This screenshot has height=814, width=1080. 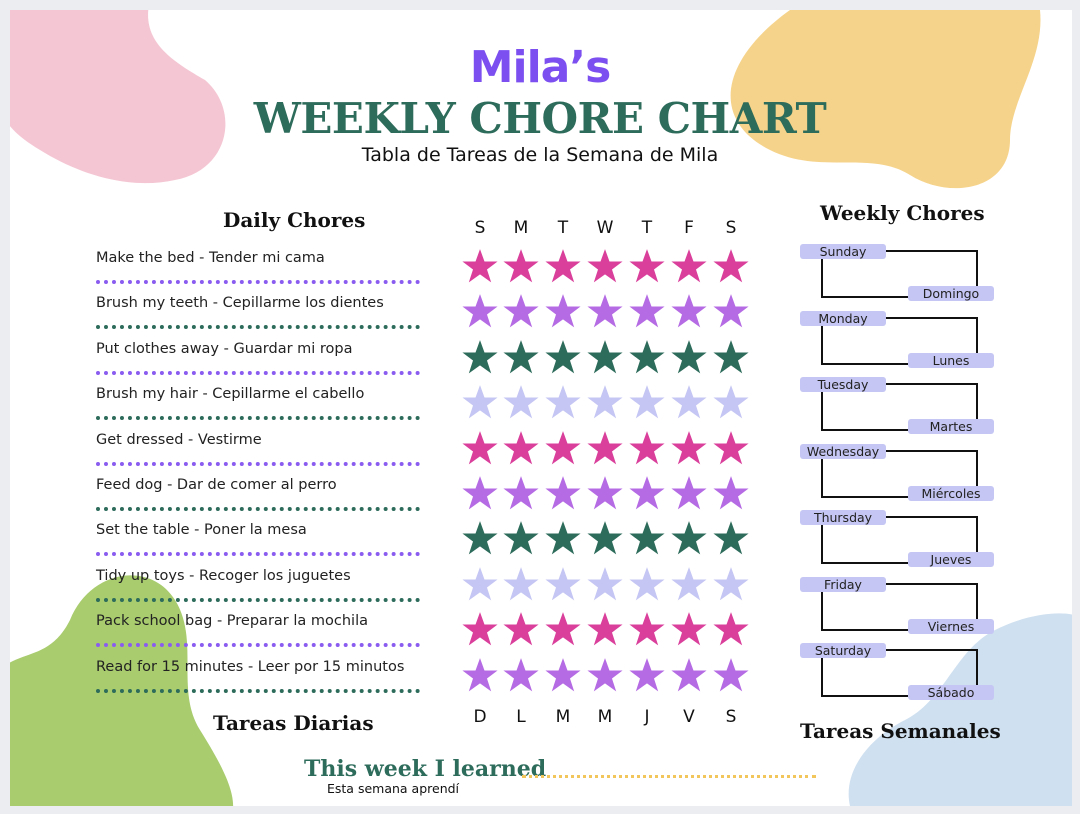 I want to click on weekday-label-en: Tuesday, so click(x=843, y=384).